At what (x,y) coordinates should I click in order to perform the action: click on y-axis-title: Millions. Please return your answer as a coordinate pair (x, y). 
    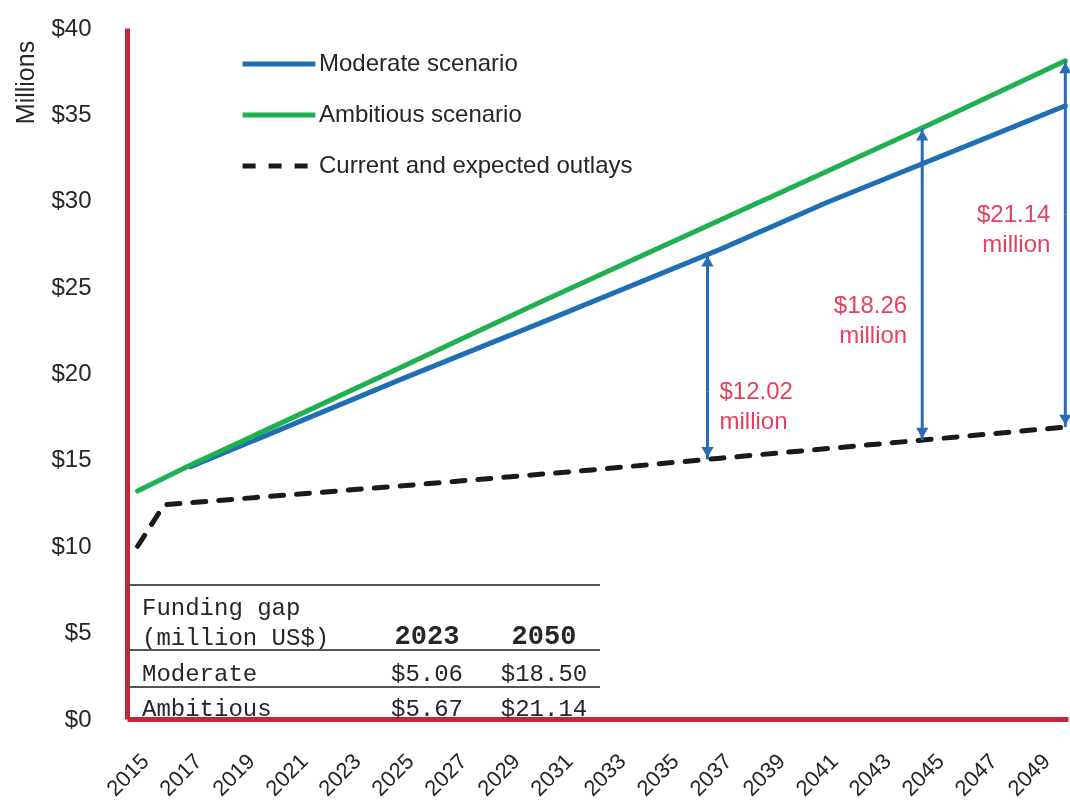
    Looking at the image, I should click on (24, 82).